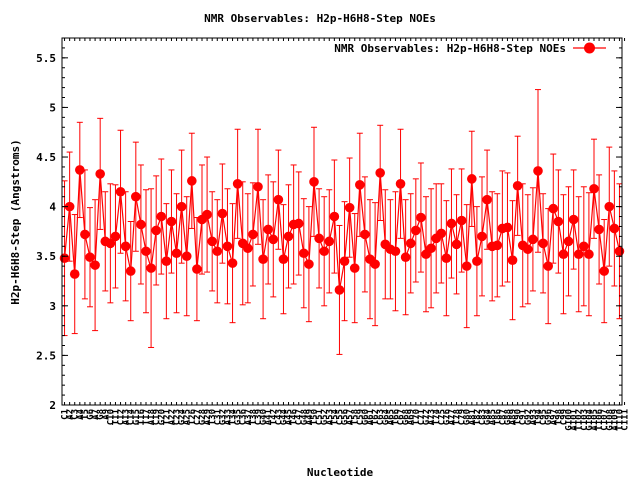  I want to click on x-tick-label: A25, so click(188, 417).